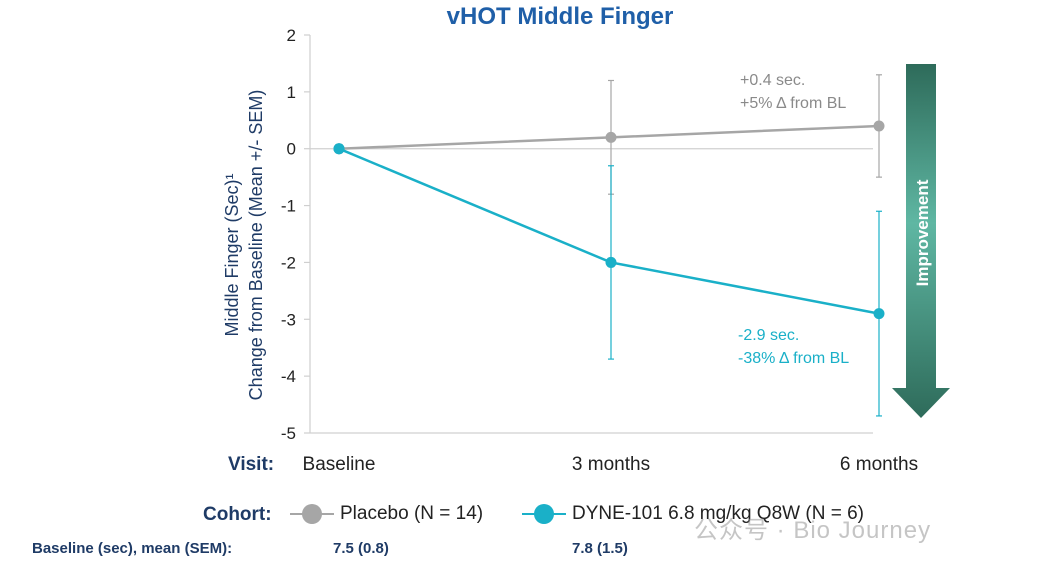 Image resolution: width=1041 pixels, height=566 pixels. What do you see at coordinates (922, 232) in the screenshot?
I see `improvement-label: Improvement` at bounding box center [922, 232].